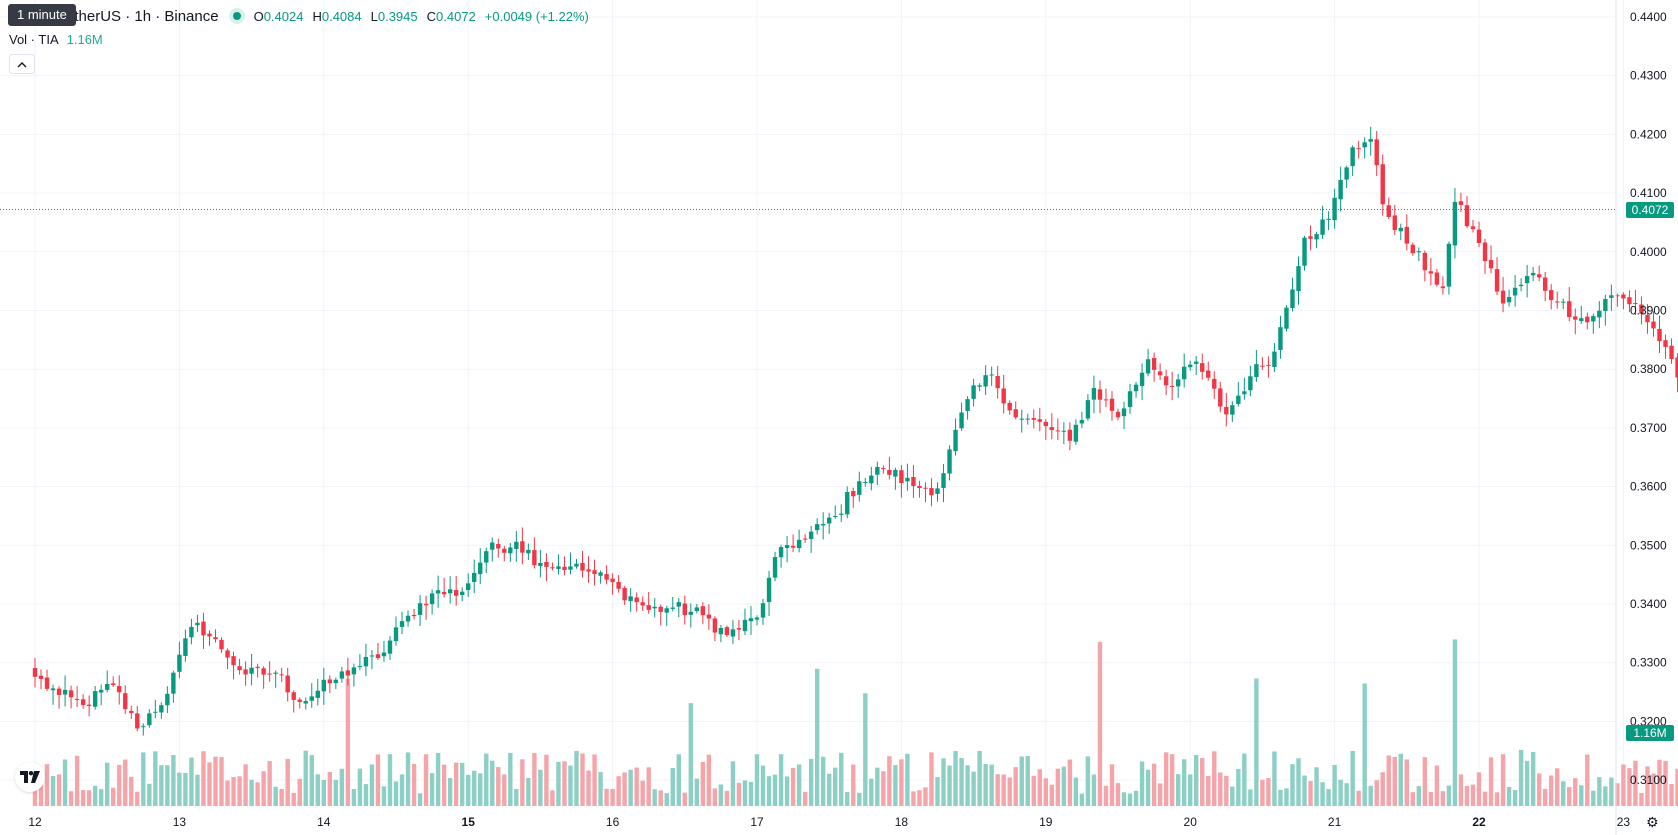 This screenshot has height=835, width=1678. Describe the element at coordinates (84, 39) in the screenshot. I see `volume-value: 1.16M` at that location.